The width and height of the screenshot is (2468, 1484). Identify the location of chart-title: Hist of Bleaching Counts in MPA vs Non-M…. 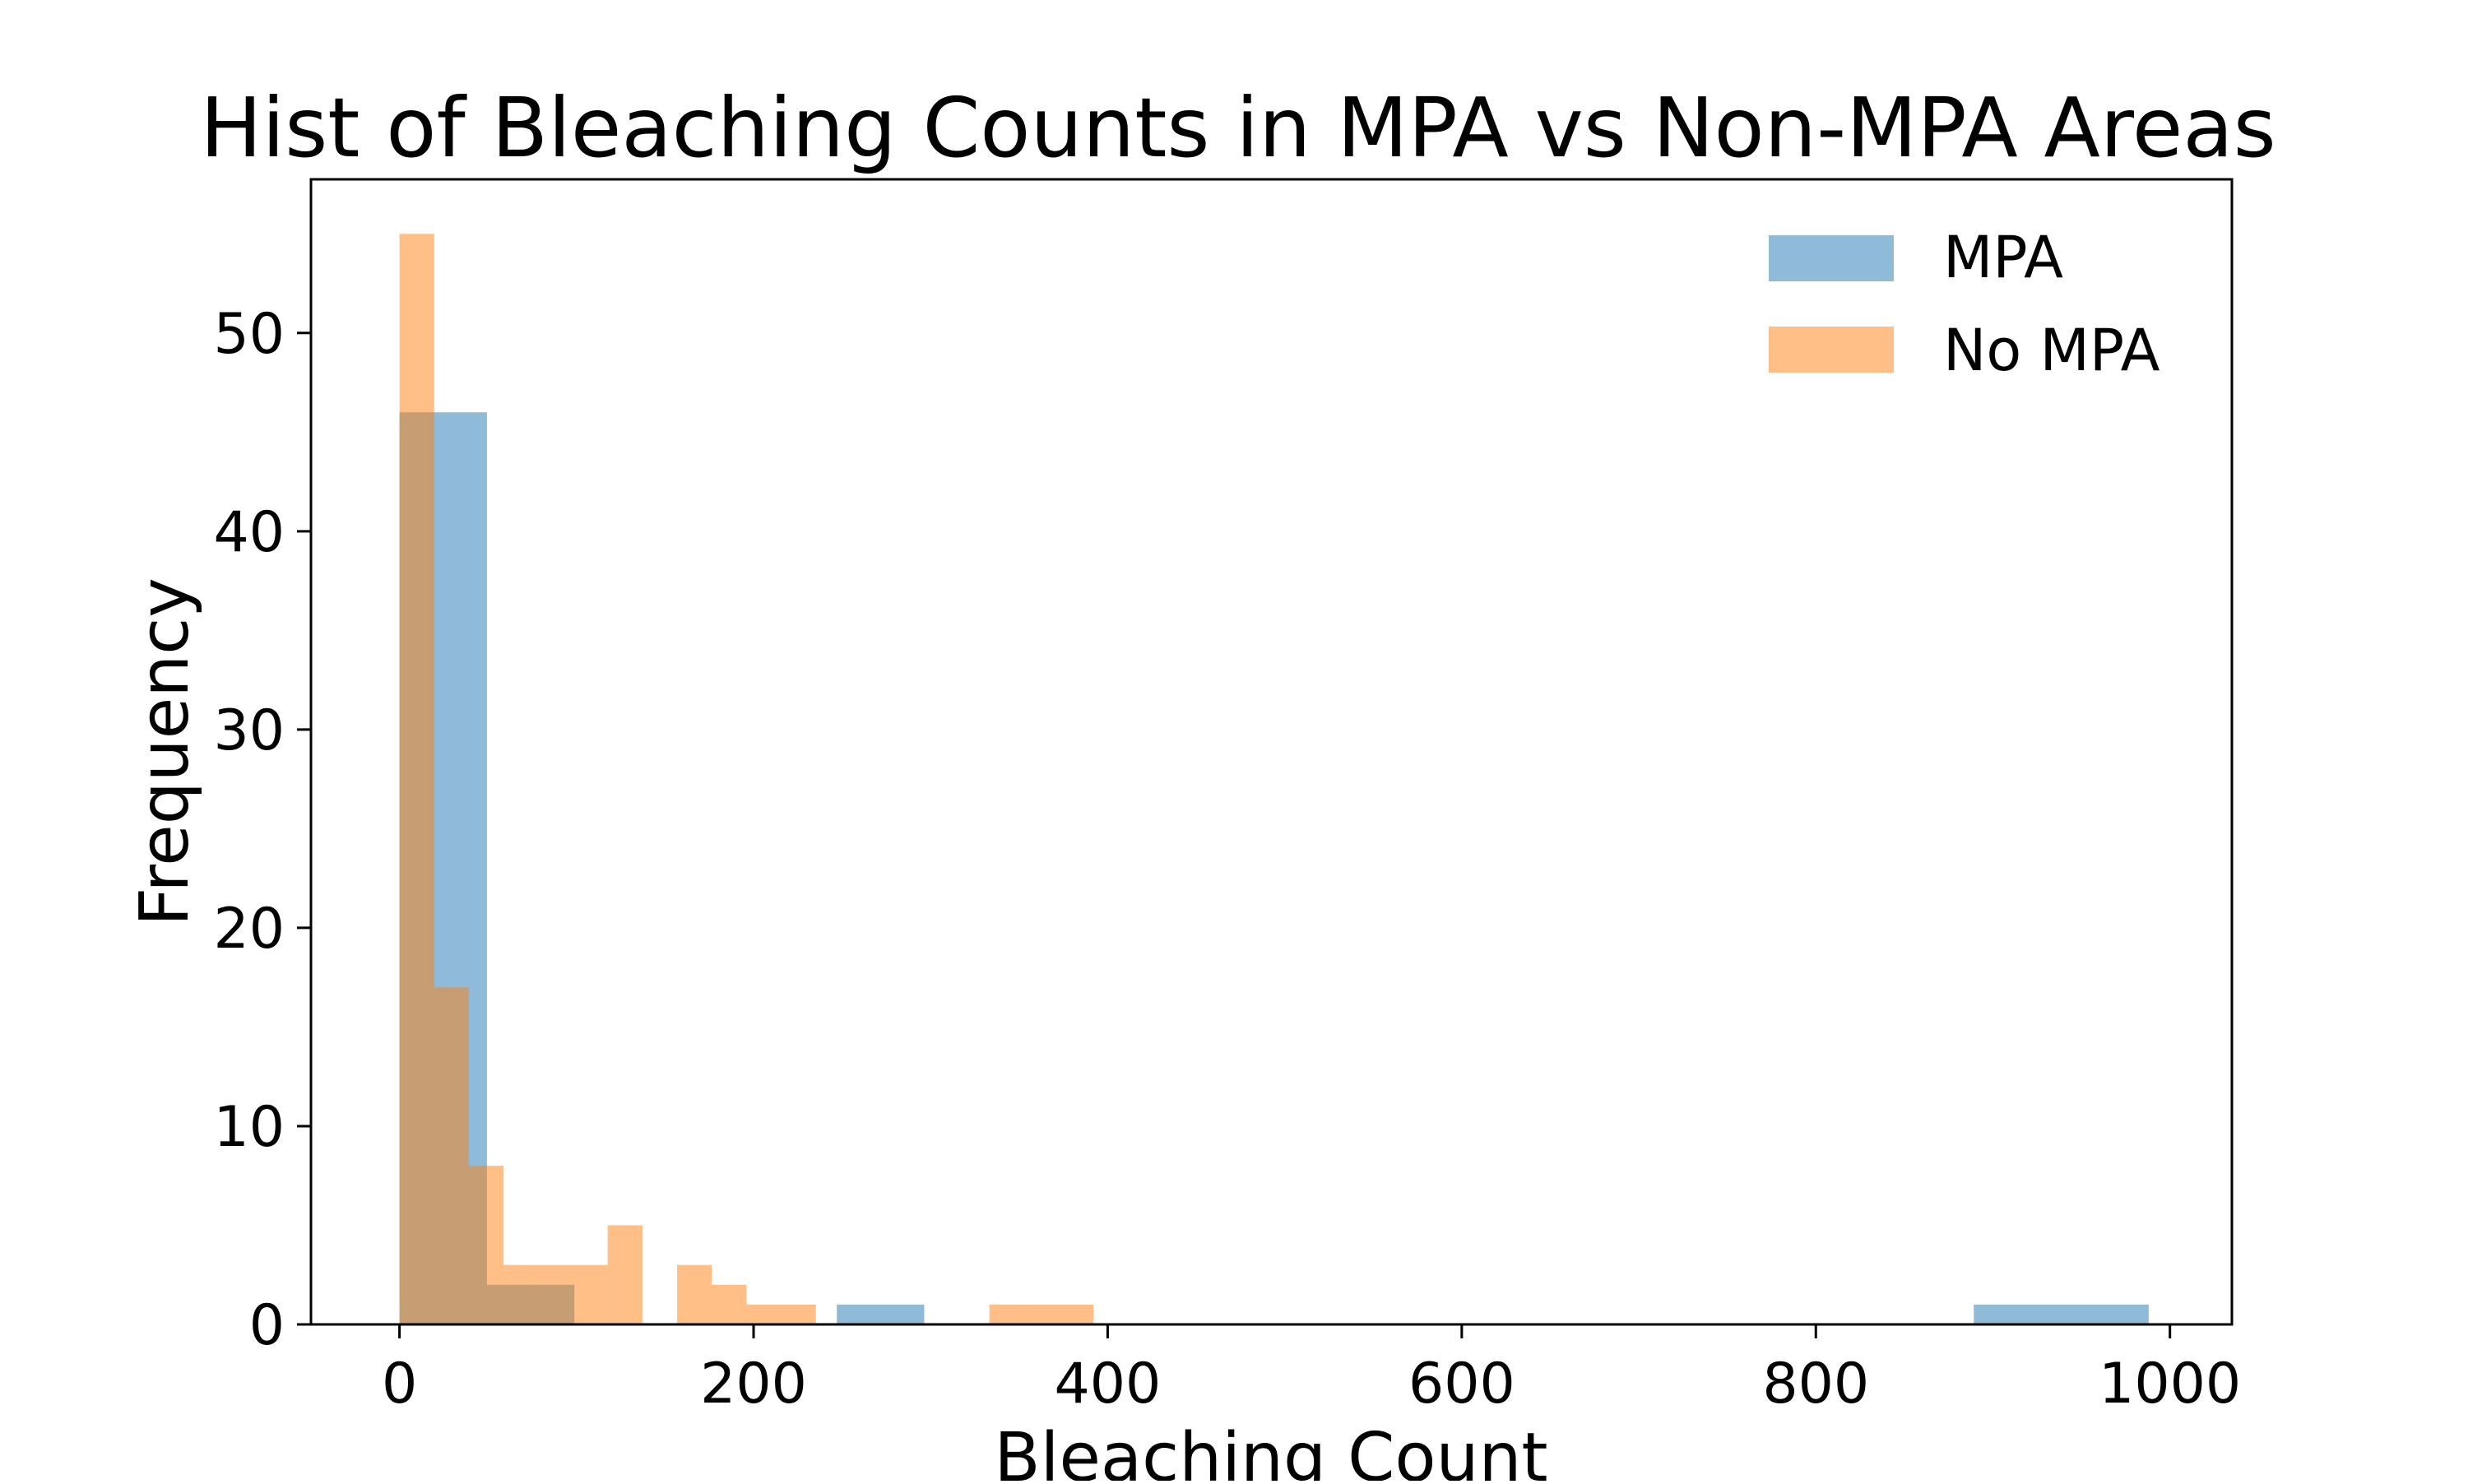
(1238, 128).